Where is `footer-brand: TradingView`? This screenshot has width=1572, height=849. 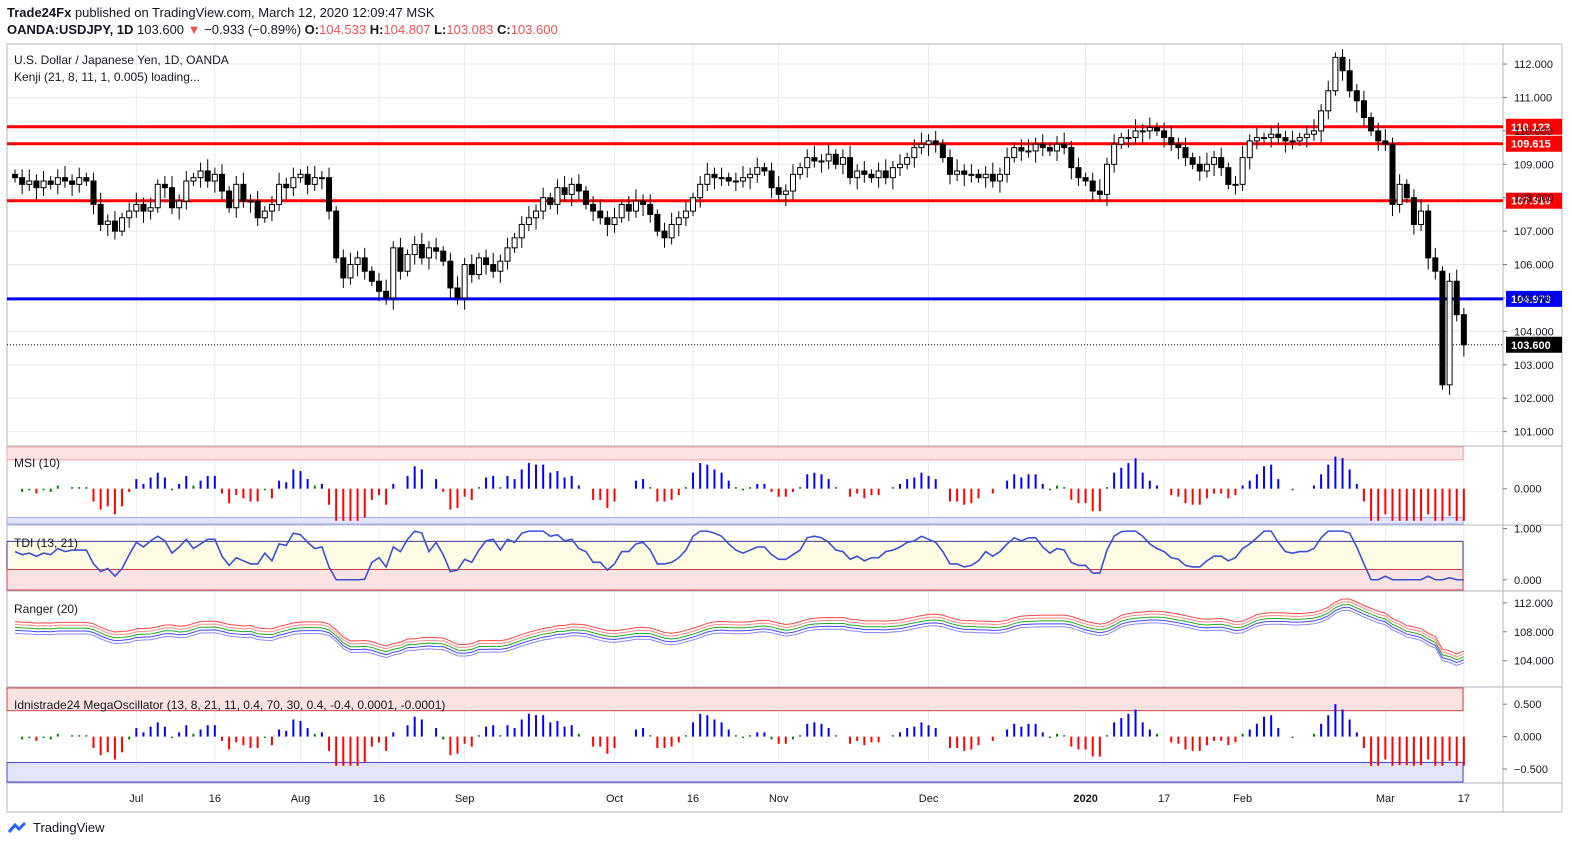
footer-brand: TradingView is located at coordinates (56, 827).